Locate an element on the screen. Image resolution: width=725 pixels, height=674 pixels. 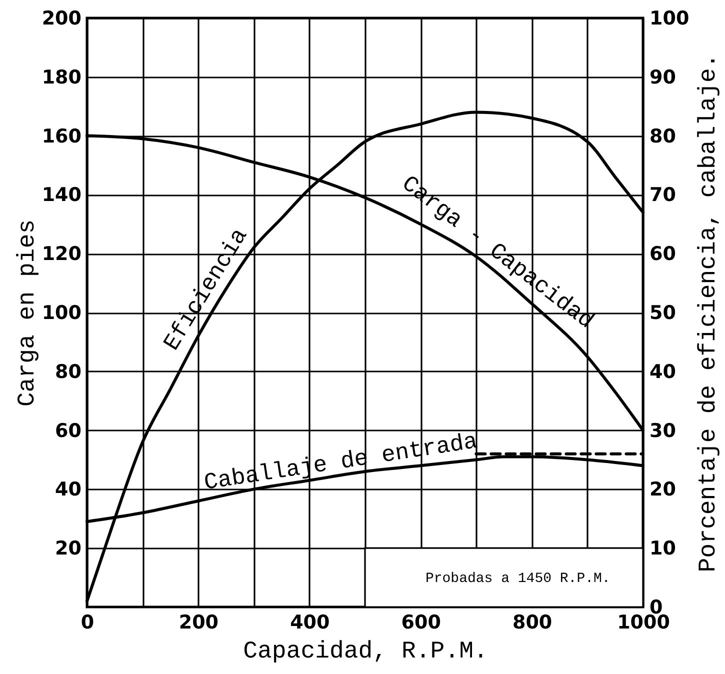
x-tick-label: 400 is located at coordinates (310, 623).